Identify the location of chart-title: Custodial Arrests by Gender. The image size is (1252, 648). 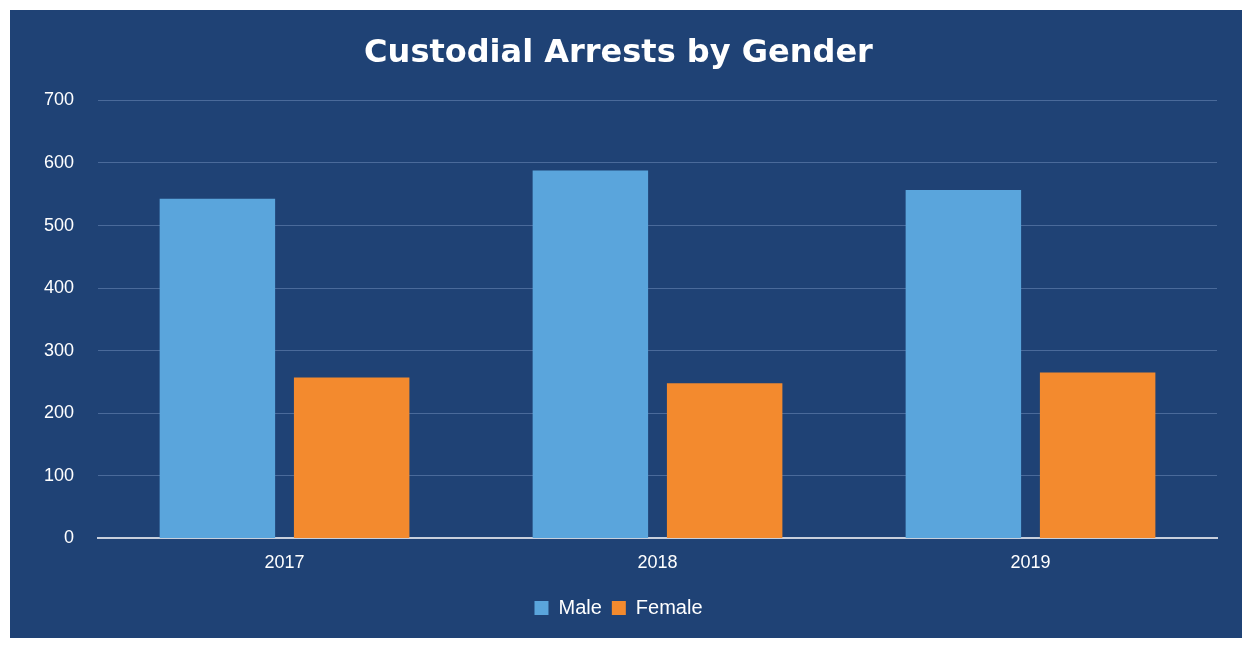
(619, 50).